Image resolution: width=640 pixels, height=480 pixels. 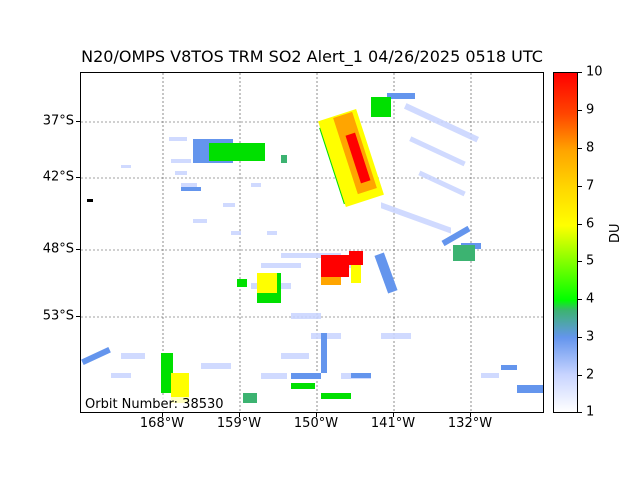 I want to click on colorbar-label-2: 2, so click(x=590, y=375).